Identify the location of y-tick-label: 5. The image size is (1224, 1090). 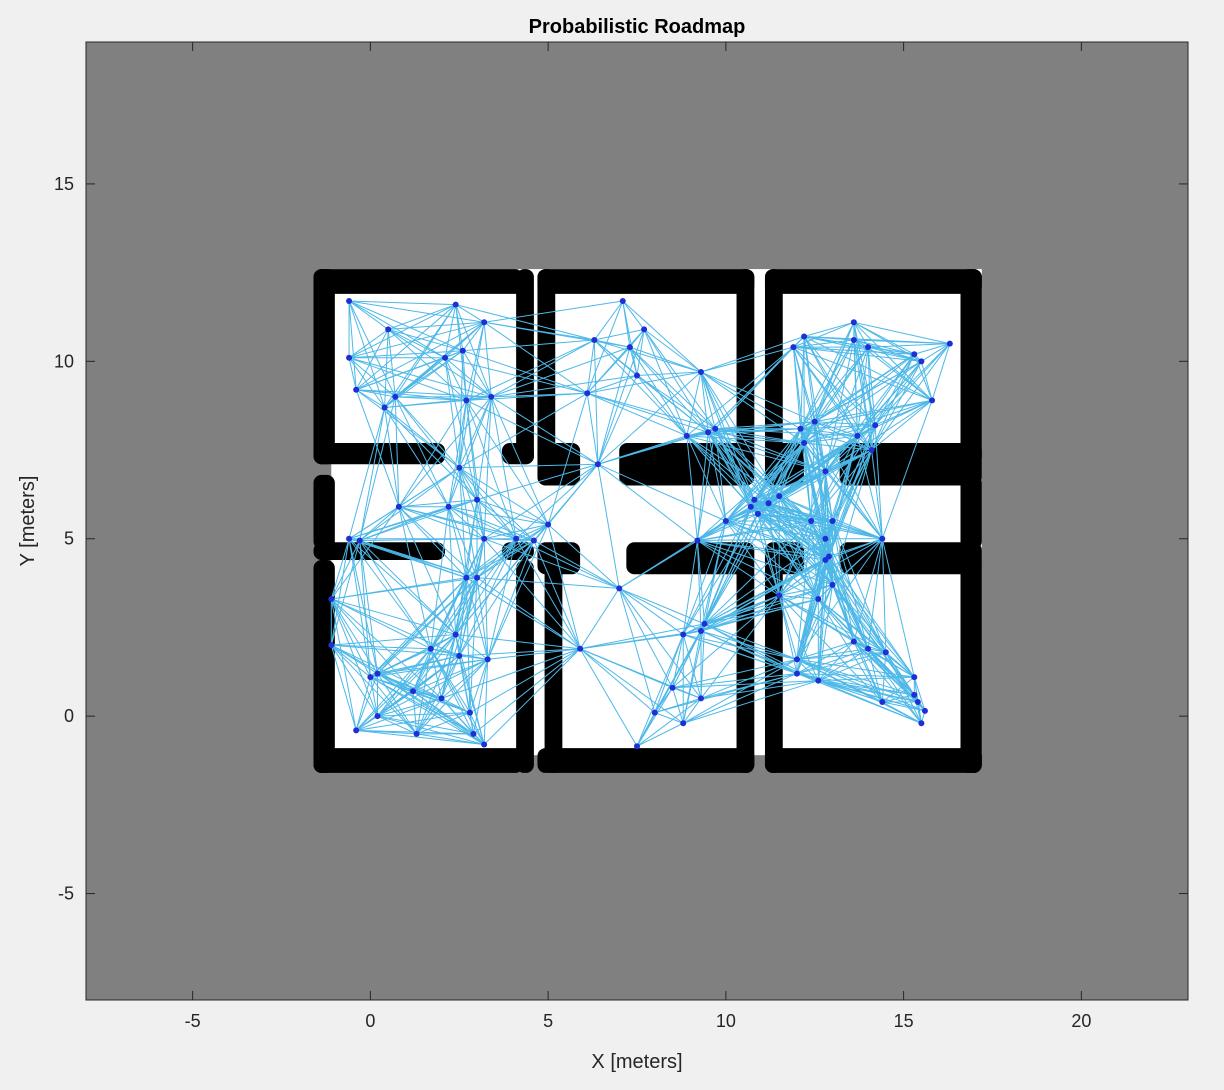
(69, 539).